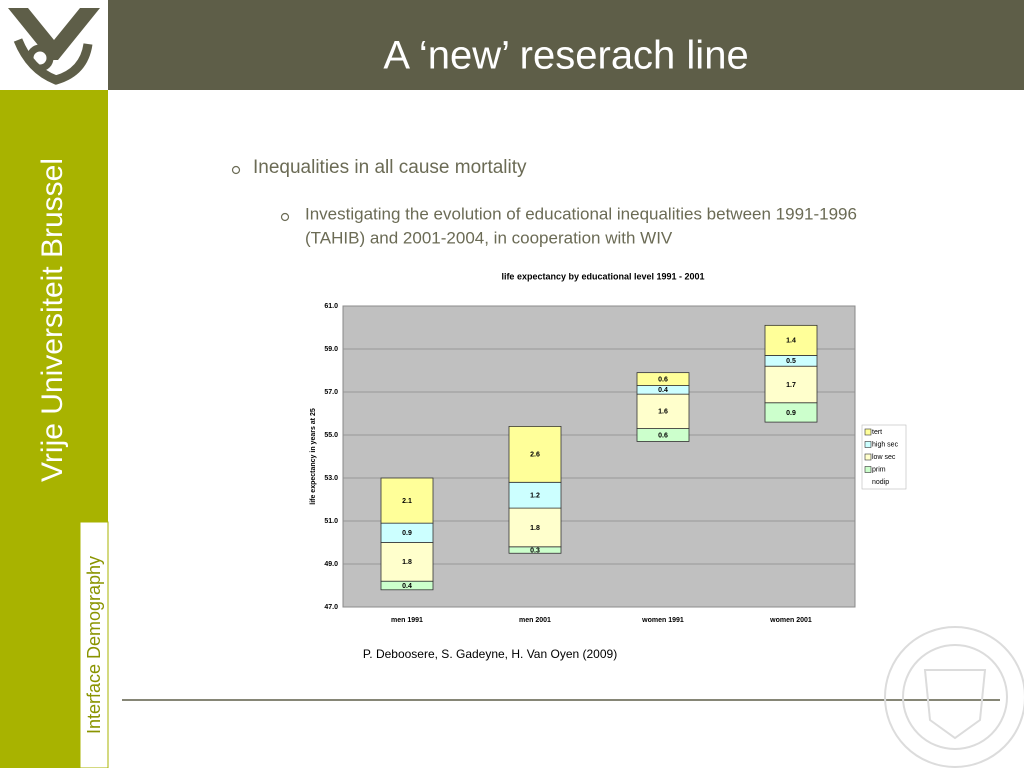 The width and height of the screenshot is (1024, 768). What do you see at coordinates (884, 457) in the screenshot?
I see `legend-label: low sec` at bounding box center [884, 457].